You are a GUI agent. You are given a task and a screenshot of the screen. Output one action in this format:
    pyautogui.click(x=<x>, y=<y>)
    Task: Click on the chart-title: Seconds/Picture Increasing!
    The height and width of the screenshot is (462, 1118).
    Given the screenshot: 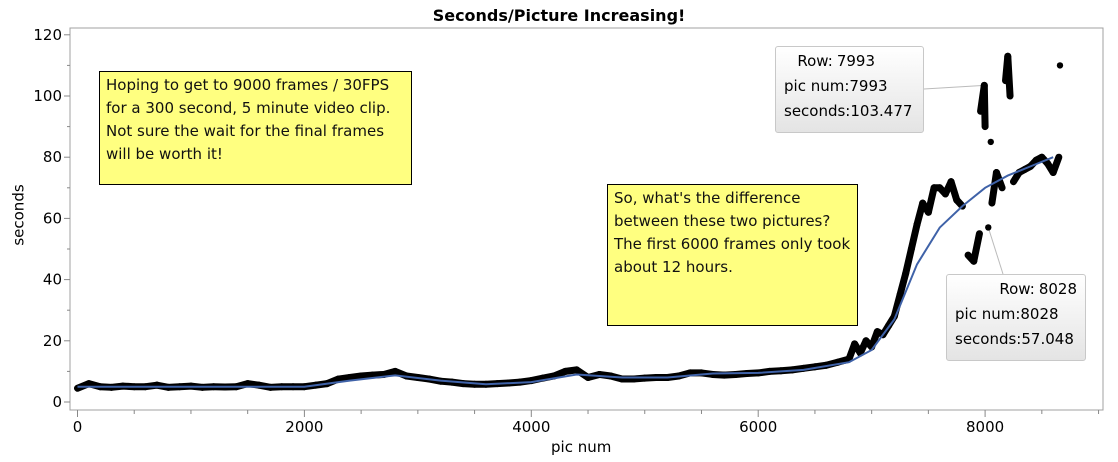 What is the action you would take?
    pyautogui.click(x=559, y=15)
    